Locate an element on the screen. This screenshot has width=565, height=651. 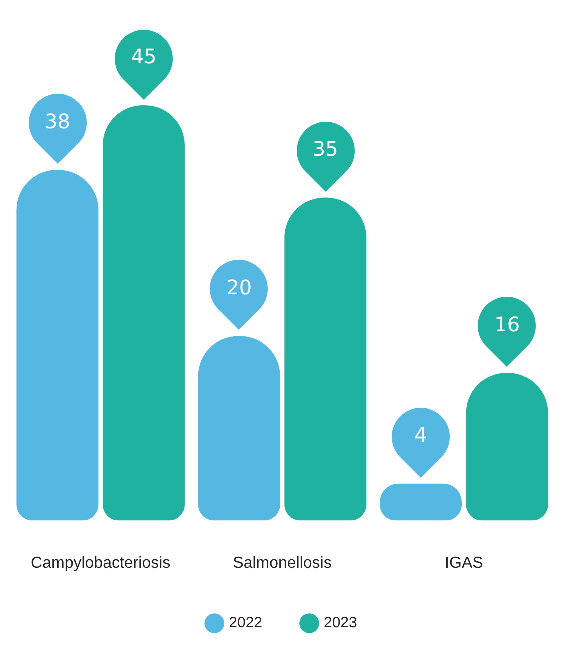
x-tick-label: Campylobacteriosis is located at coordinates (101, 563).